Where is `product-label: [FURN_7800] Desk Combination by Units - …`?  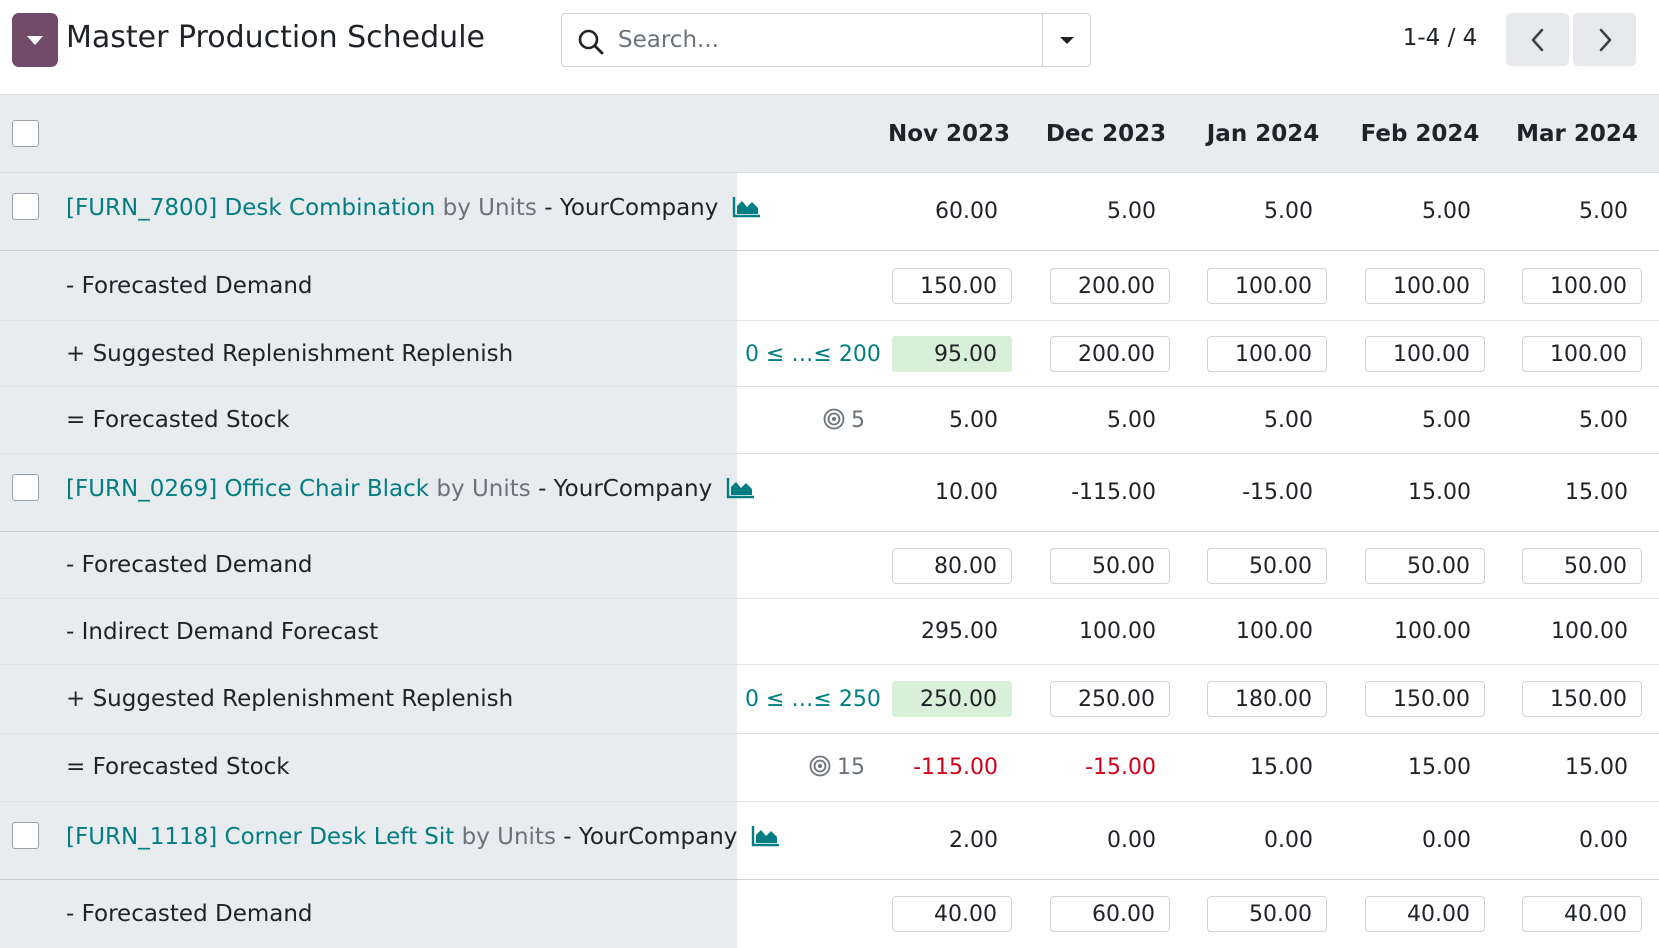
product-label: [FURN_7800] Desk Combination by Units - … is located at coordinates (414, 208).